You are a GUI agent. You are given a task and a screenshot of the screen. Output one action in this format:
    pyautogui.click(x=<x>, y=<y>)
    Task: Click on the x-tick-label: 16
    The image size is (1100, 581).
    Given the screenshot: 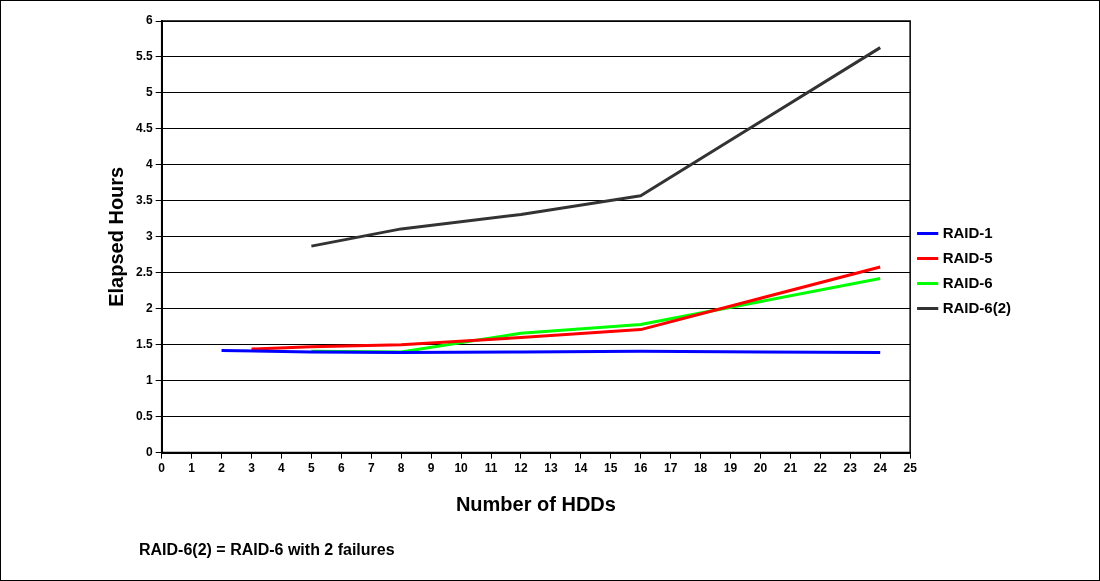 What is the action you would take?
    pyautogui.click(x=641, y=468)
    